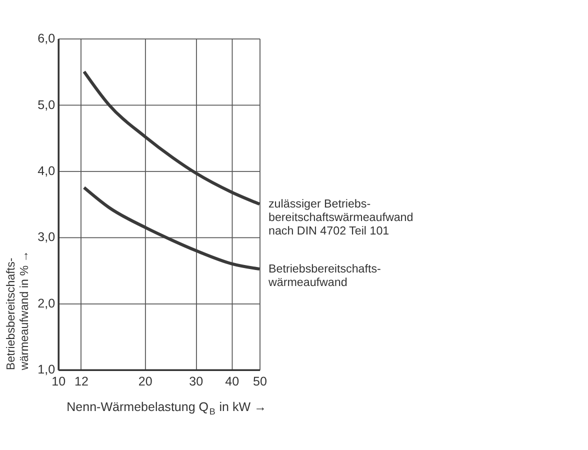 The width and height of the screenshot is (588, 450). What do you see at coordinates (81, 381) in the screenshot?
I see `x-tick-label: 12` at bounding box center [81, 381].